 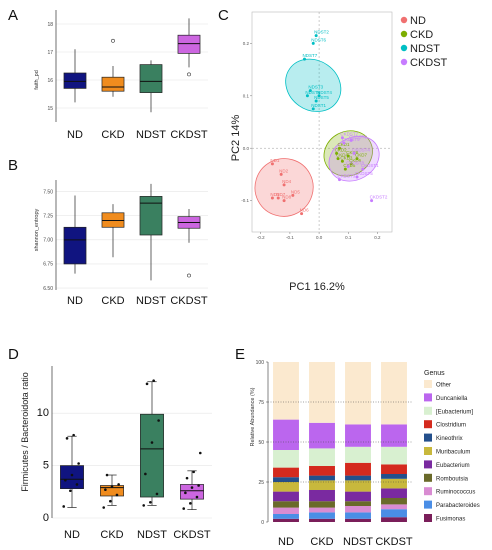 What do you see at coordinates (347, 176) in the screenshot?
I see `point-label-ckdst3: CKDST3` at bounding box center [347, 176].